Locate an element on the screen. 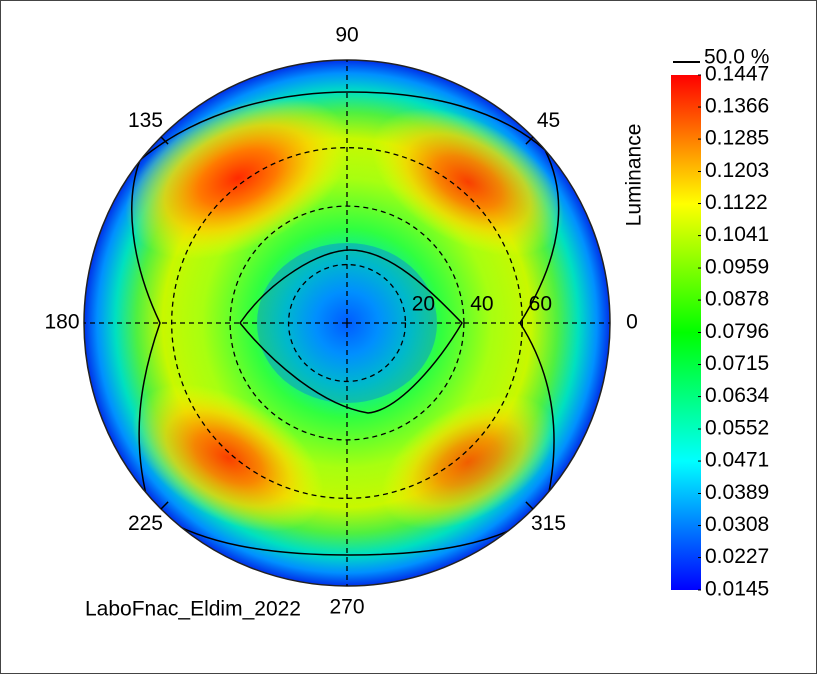 The image size is (817, 674). angle-tick-label: 90 is located at coordinates (346, 35).